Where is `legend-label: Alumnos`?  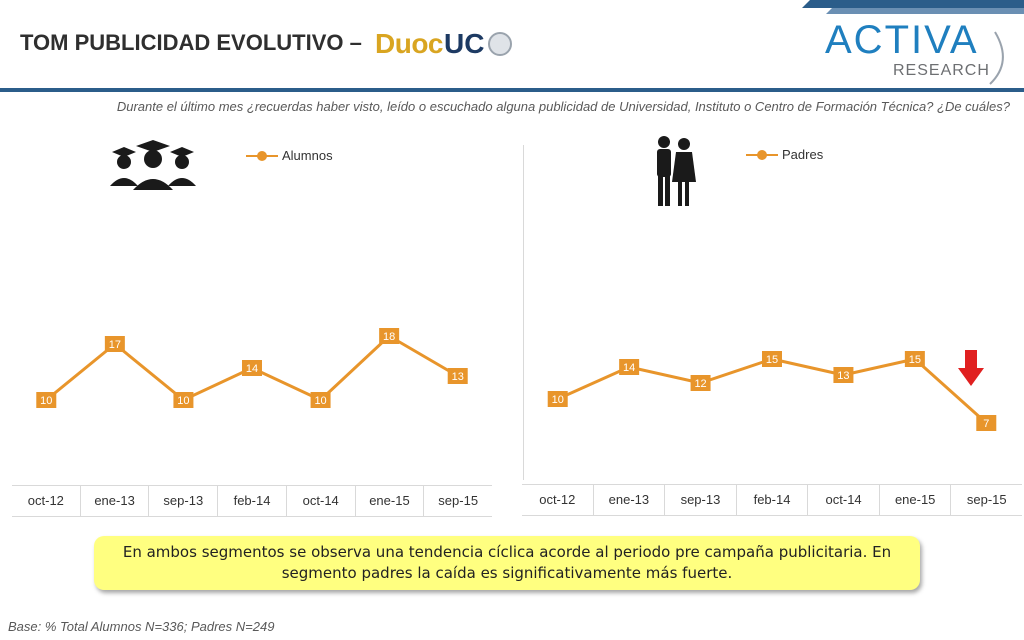
legend-label: Alumnos is located at coordinates (307, 155).